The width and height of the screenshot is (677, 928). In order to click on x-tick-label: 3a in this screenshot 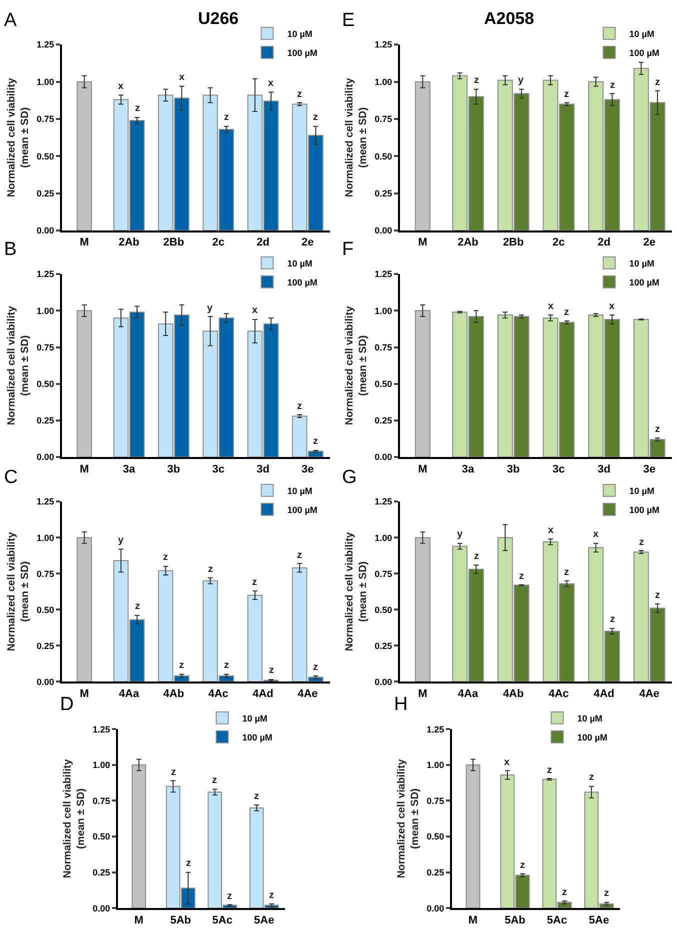, I will do `click(129, 469)`.